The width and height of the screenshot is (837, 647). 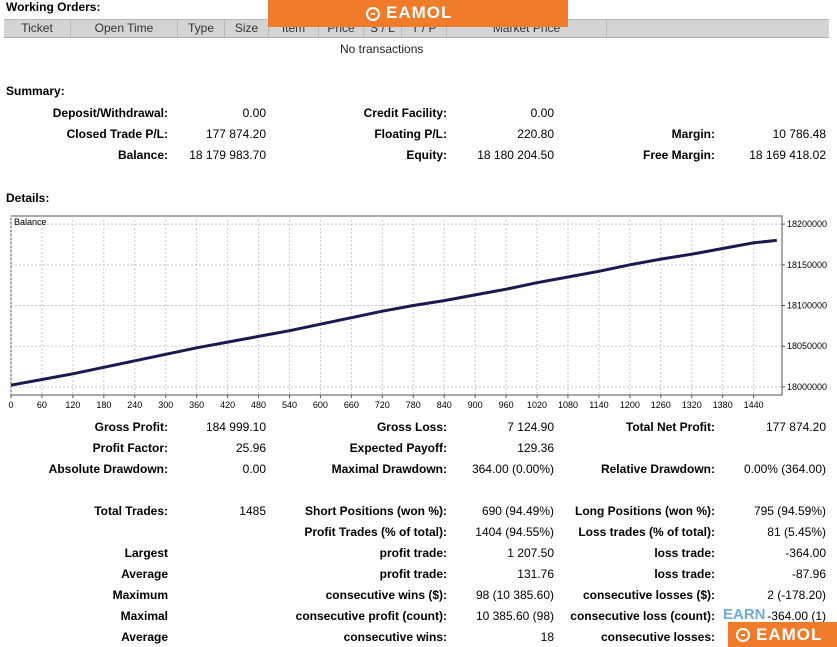 What do you see at coordinates (426, 155) in the screenshot?
I see `equity-label: Equity:` at bounding box center [426, 155].